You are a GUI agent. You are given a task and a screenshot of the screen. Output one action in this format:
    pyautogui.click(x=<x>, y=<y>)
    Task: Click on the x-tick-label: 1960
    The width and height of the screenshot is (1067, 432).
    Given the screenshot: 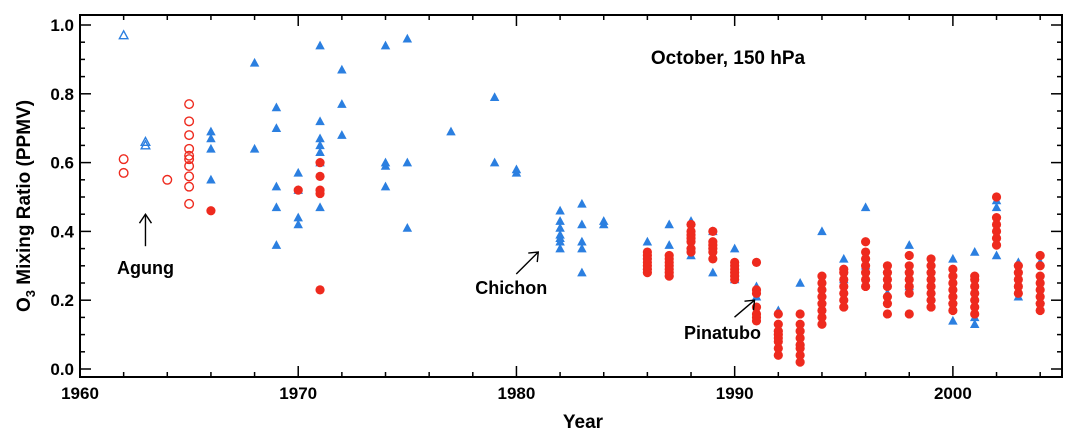 What is the action you would take?
    pyautogui.click(x=80, y=393)
    